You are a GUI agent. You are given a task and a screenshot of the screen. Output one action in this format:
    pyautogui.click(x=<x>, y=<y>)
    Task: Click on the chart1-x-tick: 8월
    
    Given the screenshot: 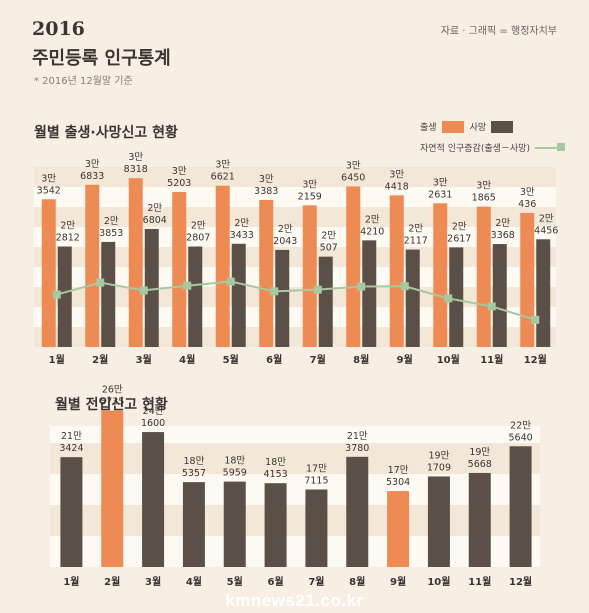 What is the action you would take?
    pyautogui.click(x=361, y=360)
    